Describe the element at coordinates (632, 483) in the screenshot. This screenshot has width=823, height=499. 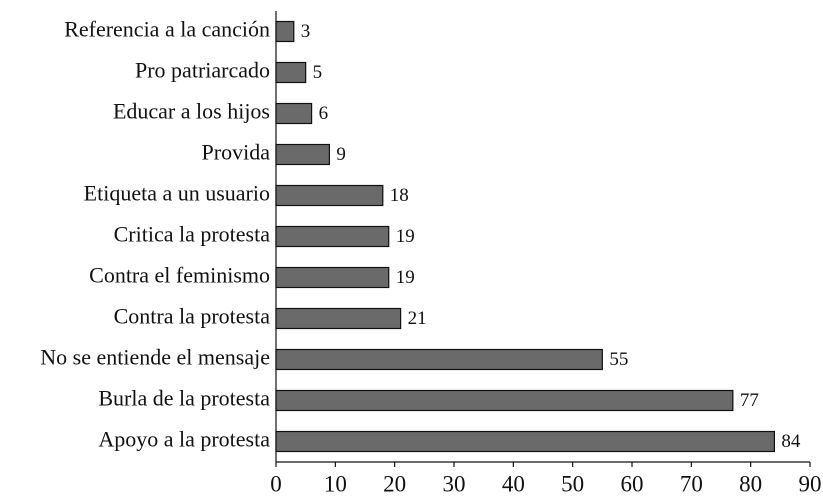
I see `x-tick-label: 60` at that location.